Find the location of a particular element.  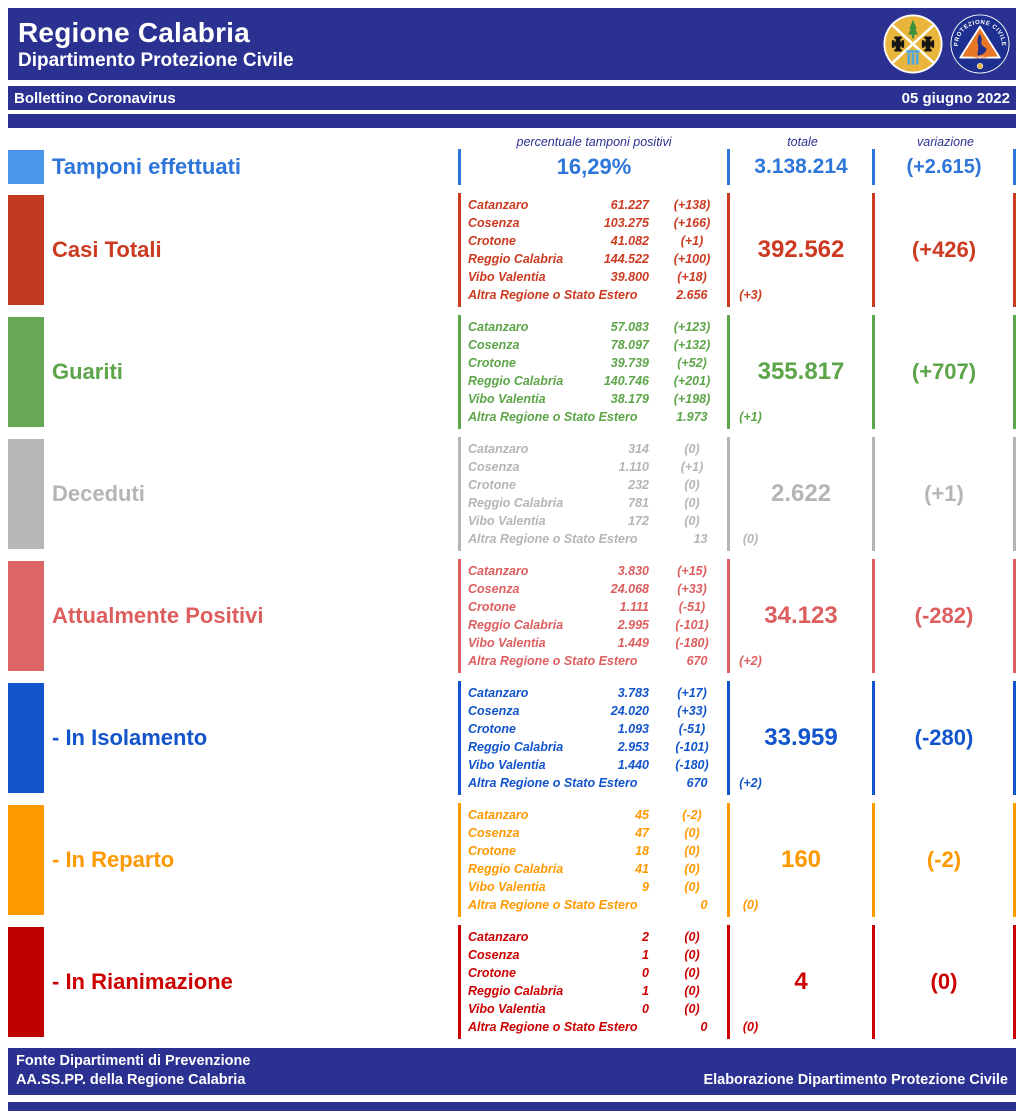

section-label: Guariti is located at coordinates (87, 371).